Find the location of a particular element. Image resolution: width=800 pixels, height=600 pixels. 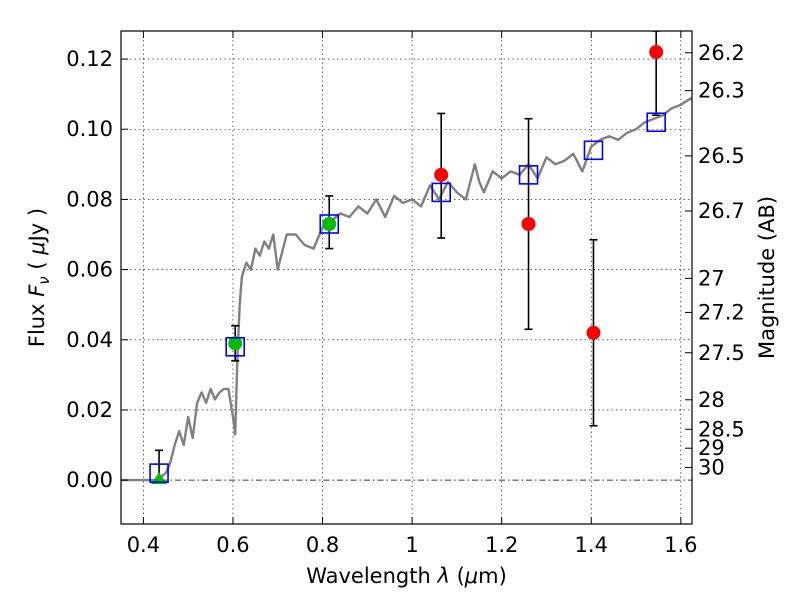

x-tick-label: 1.4 is located at coordinates (591, 545).